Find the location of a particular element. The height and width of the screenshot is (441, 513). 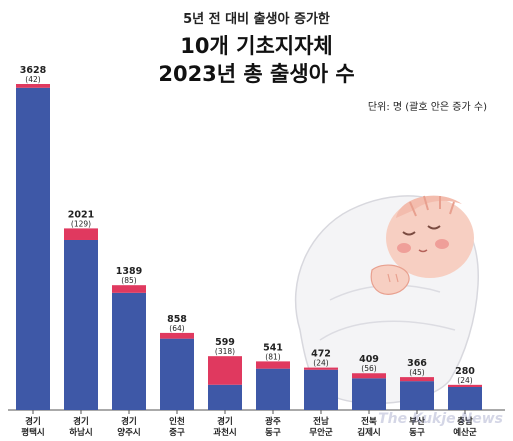

total-label-0: 3628 is located at coordinates (33, 70).